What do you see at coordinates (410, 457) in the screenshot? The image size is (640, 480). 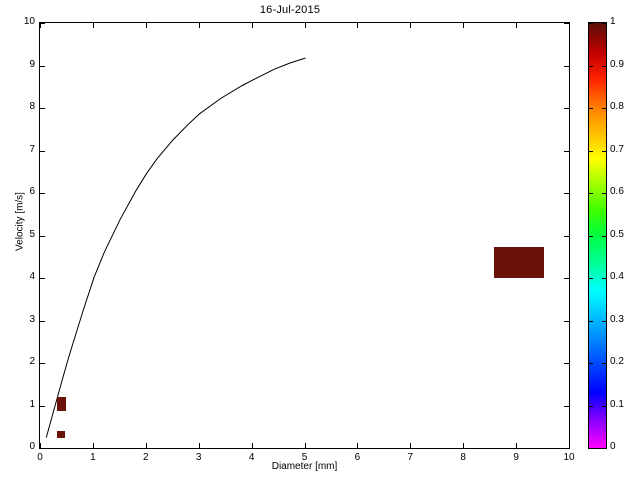 I see `x-tick-label: 7` at bounding box center [410, 457].